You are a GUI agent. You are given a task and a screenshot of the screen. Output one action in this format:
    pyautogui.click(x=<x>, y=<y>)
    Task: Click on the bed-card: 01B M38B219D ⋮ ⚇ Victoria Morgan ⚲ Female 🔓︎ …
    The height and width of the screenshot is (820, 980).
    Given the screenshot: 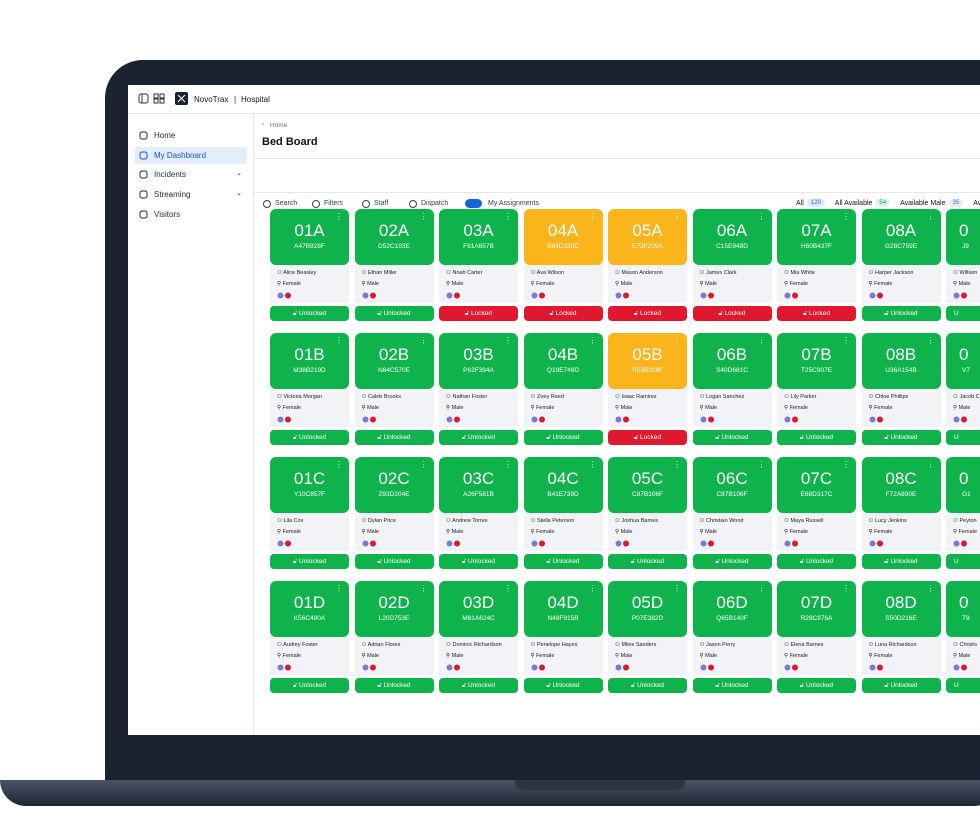 What is the action you would take?
    pyautogui.click(x=309, y=389)
    